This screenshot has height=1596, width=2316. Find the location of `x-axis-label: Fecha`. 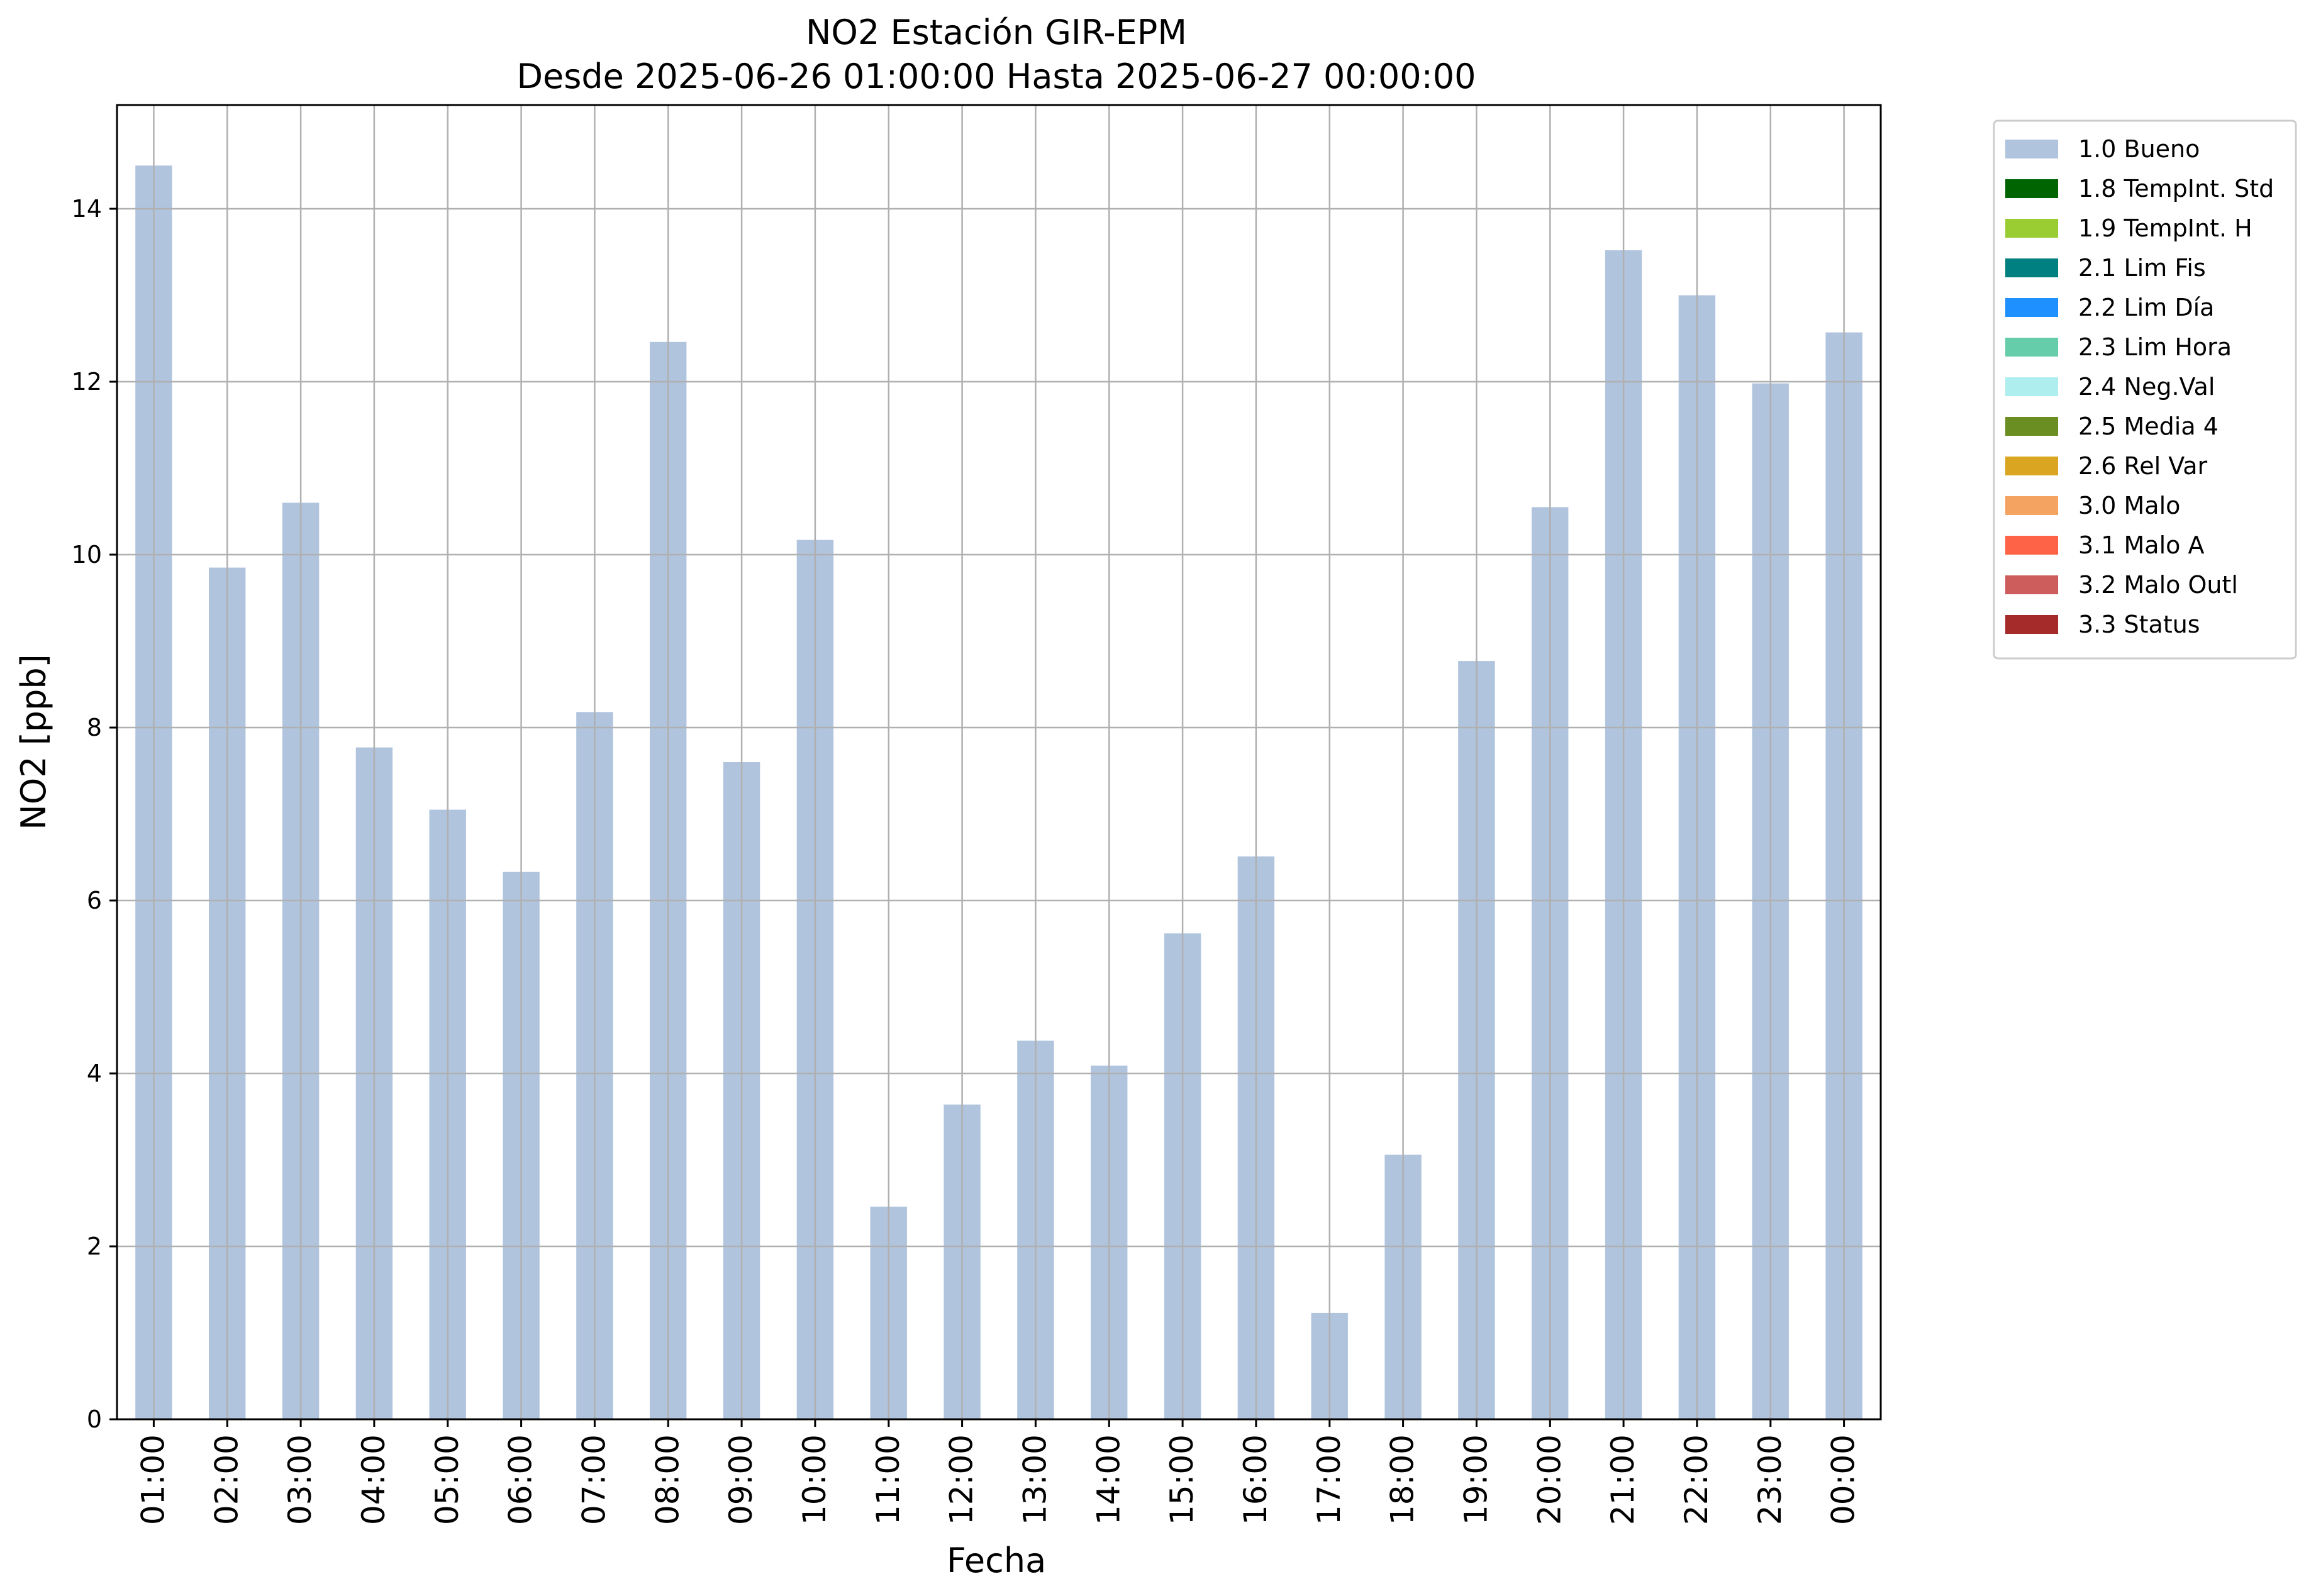

x-axis-label: Fecha is located at coordinates (996, 1560).